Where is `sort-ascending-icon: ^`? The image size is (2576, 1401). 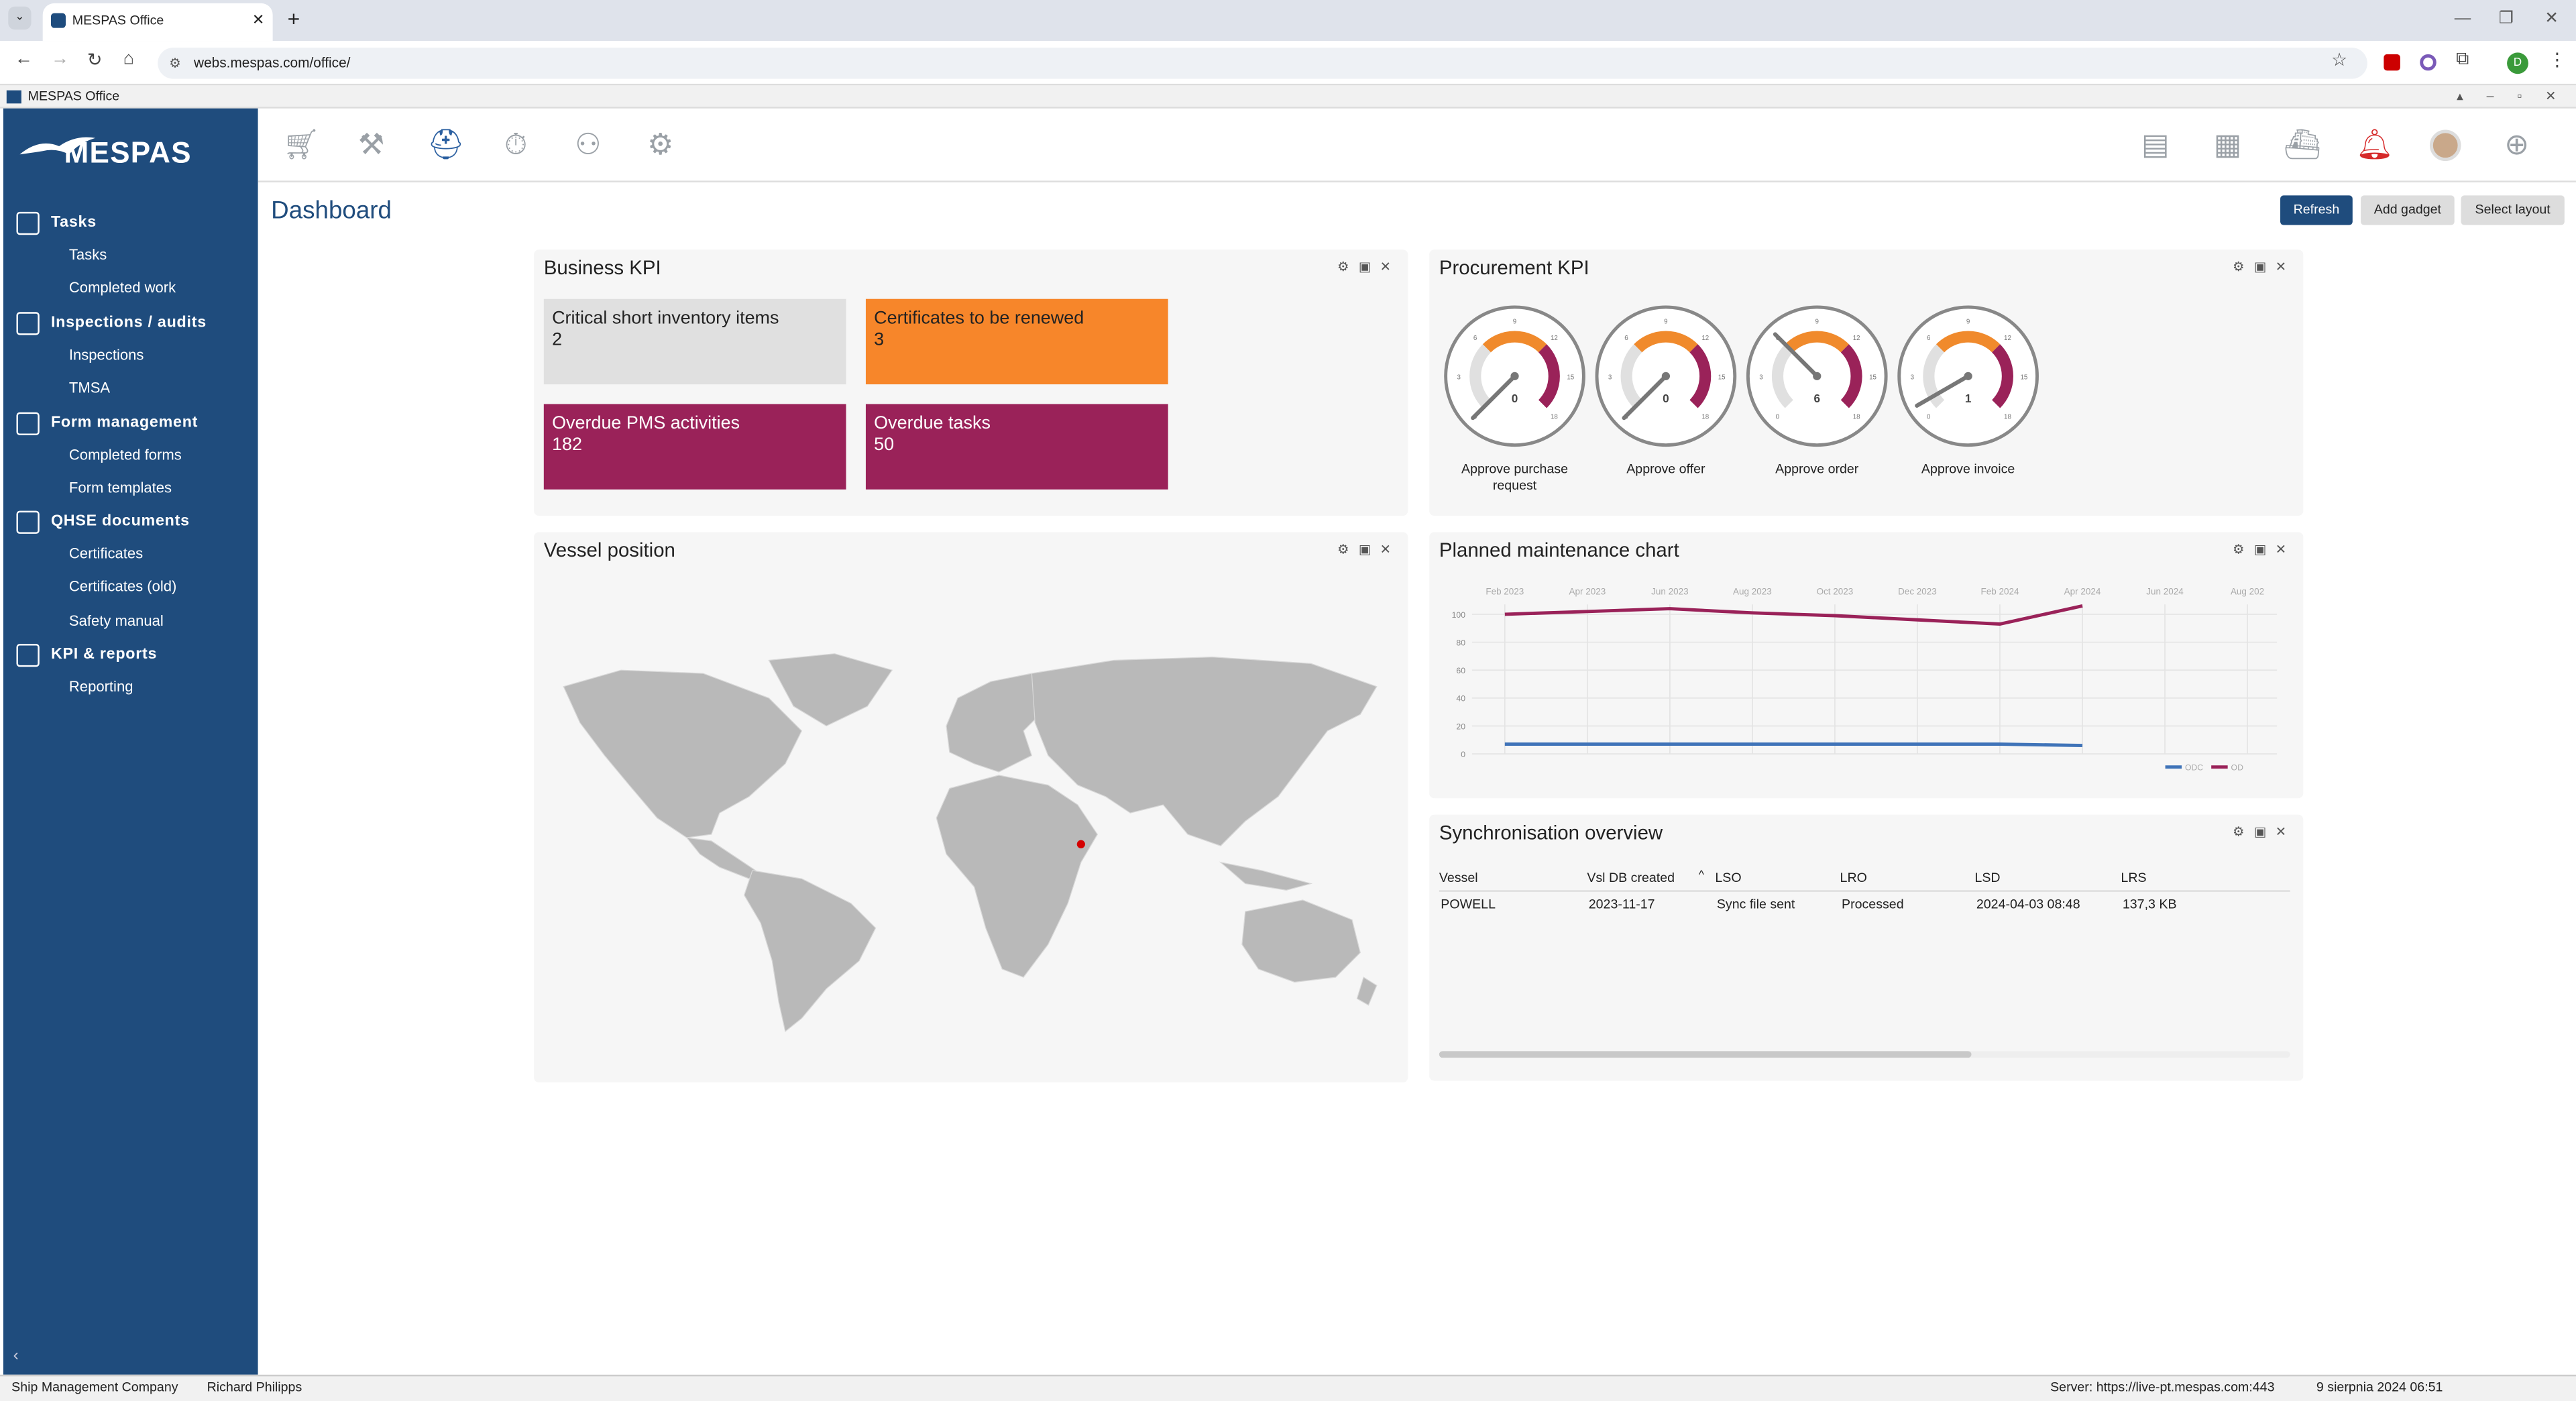 sort-ascending-icon: ^ is located at coordinates (1701, 876).